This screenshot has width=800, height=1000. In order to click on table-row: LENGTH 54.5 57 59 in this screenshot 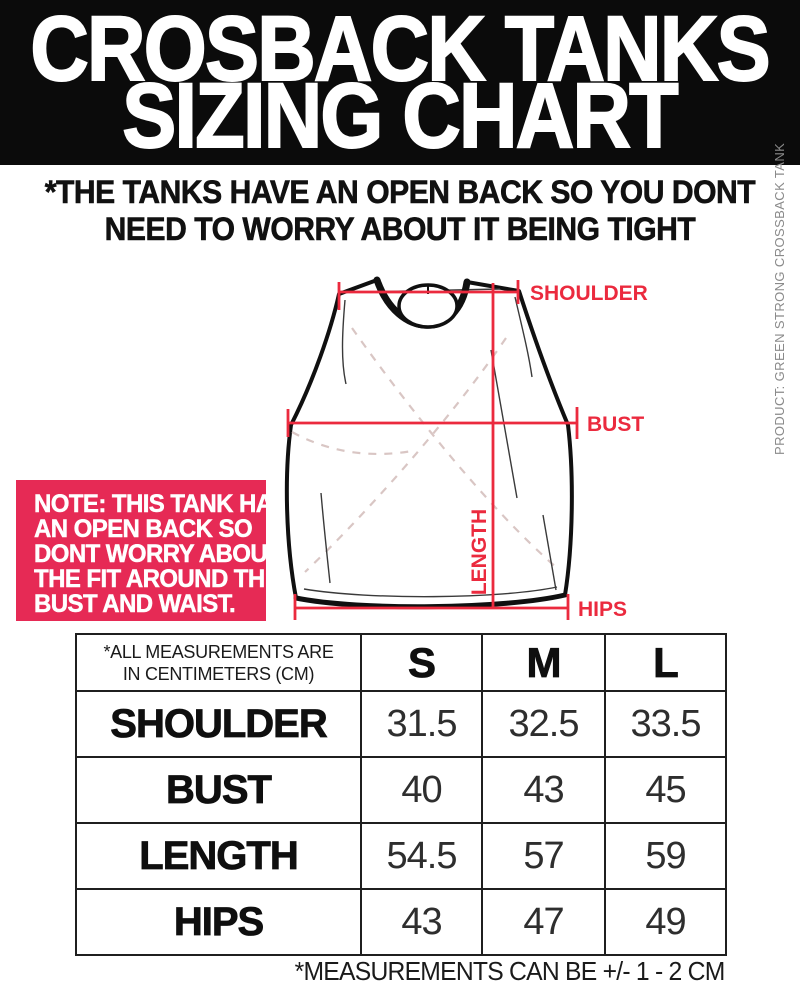, I will do `click(401, 856)`.